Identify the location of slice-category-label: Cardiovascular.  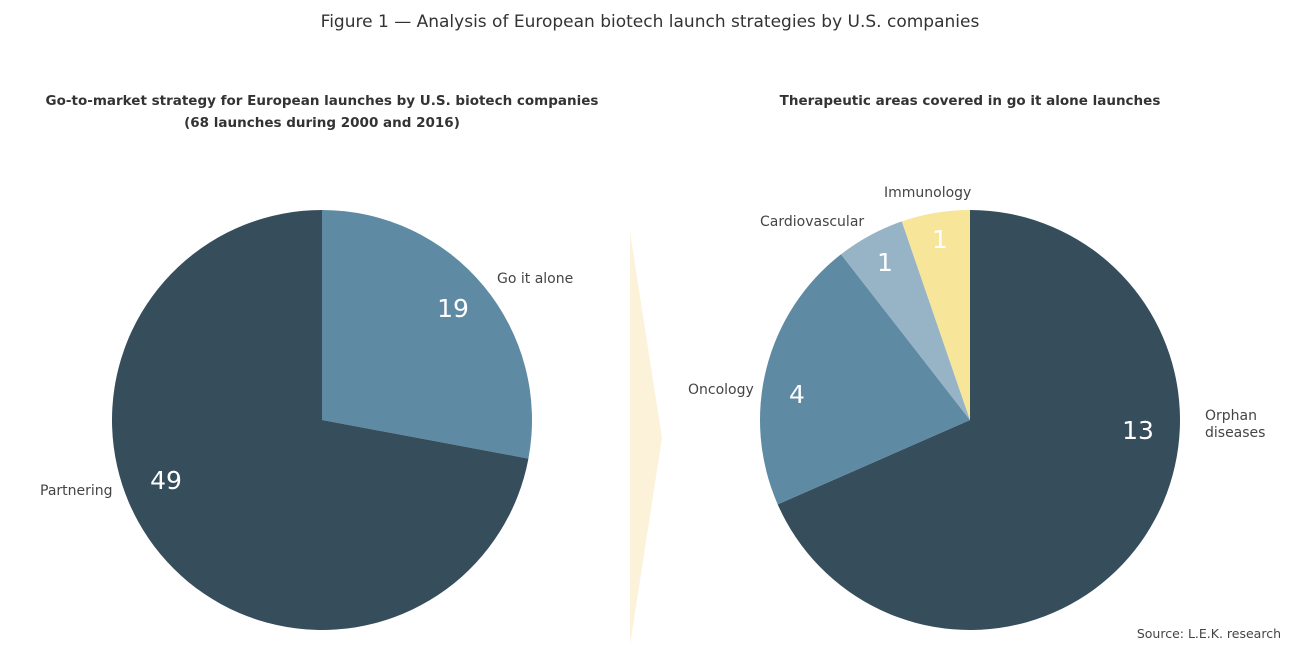
(812, 222).